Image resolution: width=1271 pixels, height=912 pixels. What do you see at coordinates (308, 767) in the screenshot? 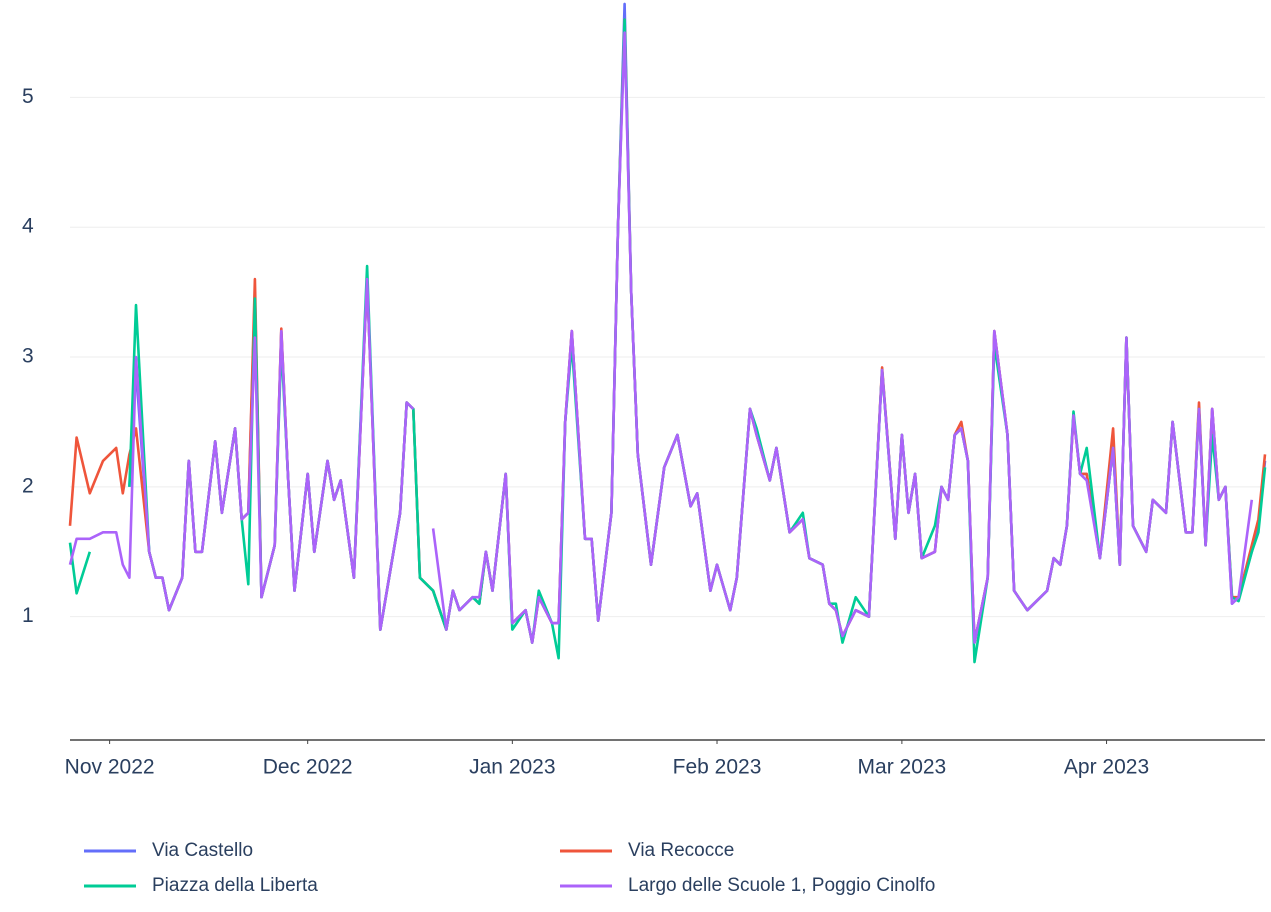
I see `x-tick-label: Dec 2022` at bounding box center [308, 767].